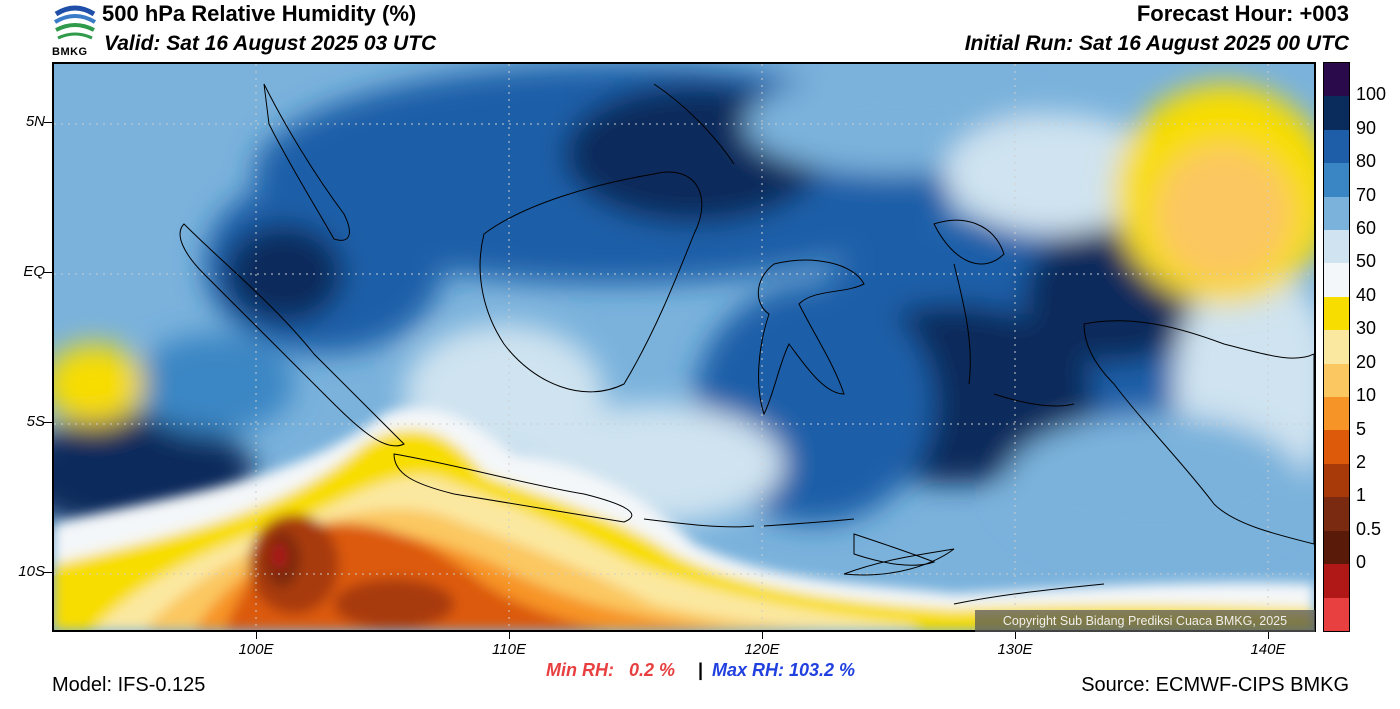 The image size is (1400, 709). What do you see at coordinates (34, 271) in the screenshot?
I see `lat-label: EQ` at bounding box center [34, 271].